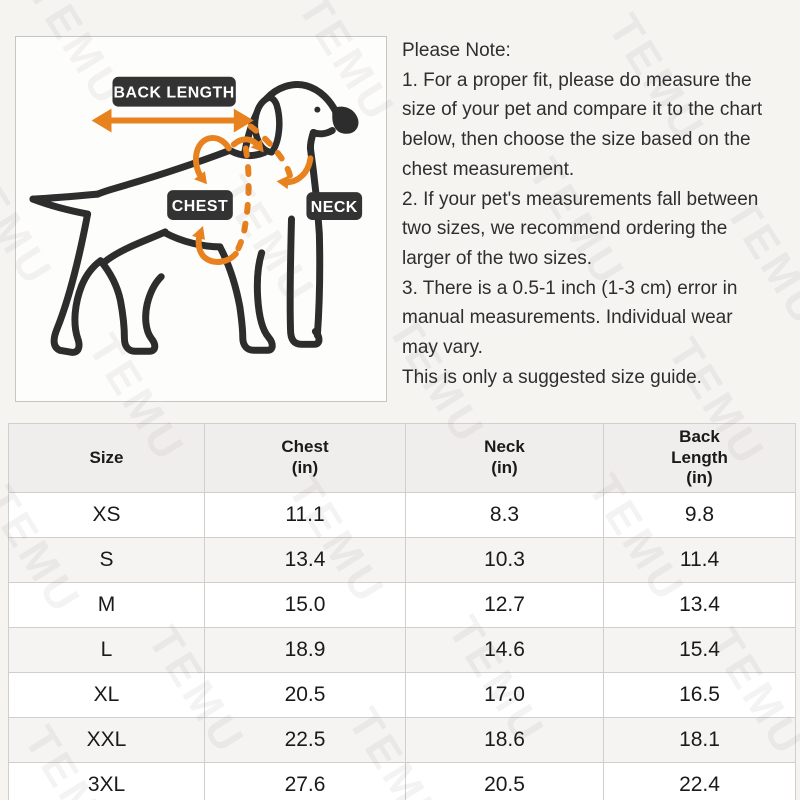 Image resolution: width=800 pixels, height=800 pixels. Describe the element at coordinates (106, 458) in the screenshot. I see `column-header: Size` at that location.